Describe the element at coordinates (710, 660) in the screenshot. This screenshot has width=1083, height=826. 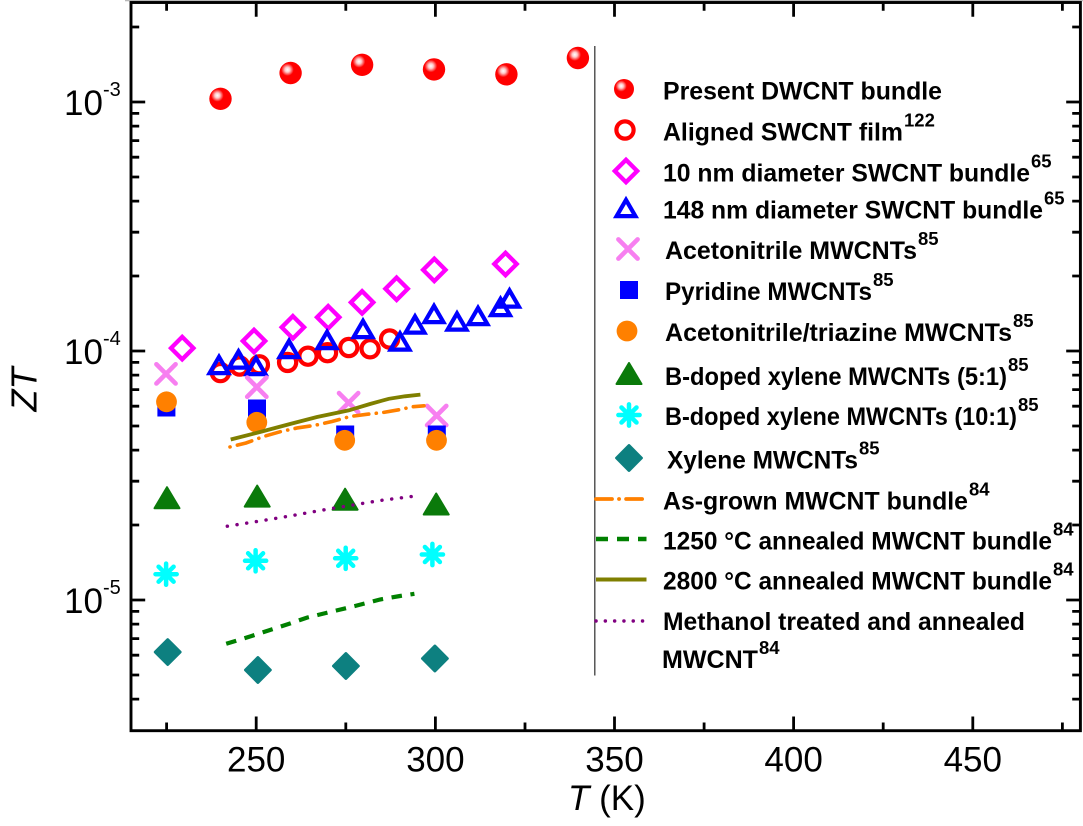
I see `svg-text: MWCNT` at that location.